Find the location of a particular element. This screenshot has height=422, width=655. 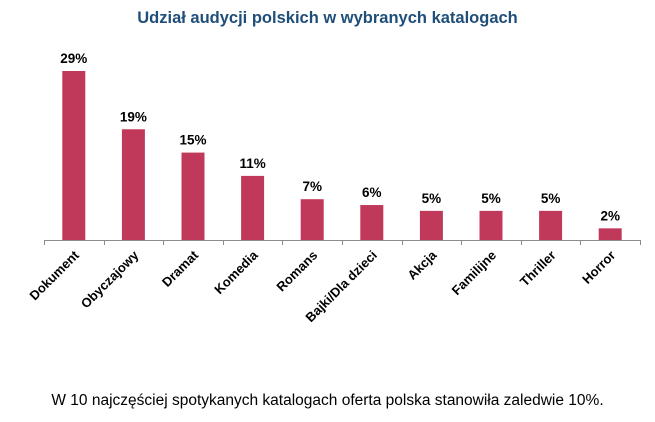

bar-obyczajowy is located at coordinates (133, 184).